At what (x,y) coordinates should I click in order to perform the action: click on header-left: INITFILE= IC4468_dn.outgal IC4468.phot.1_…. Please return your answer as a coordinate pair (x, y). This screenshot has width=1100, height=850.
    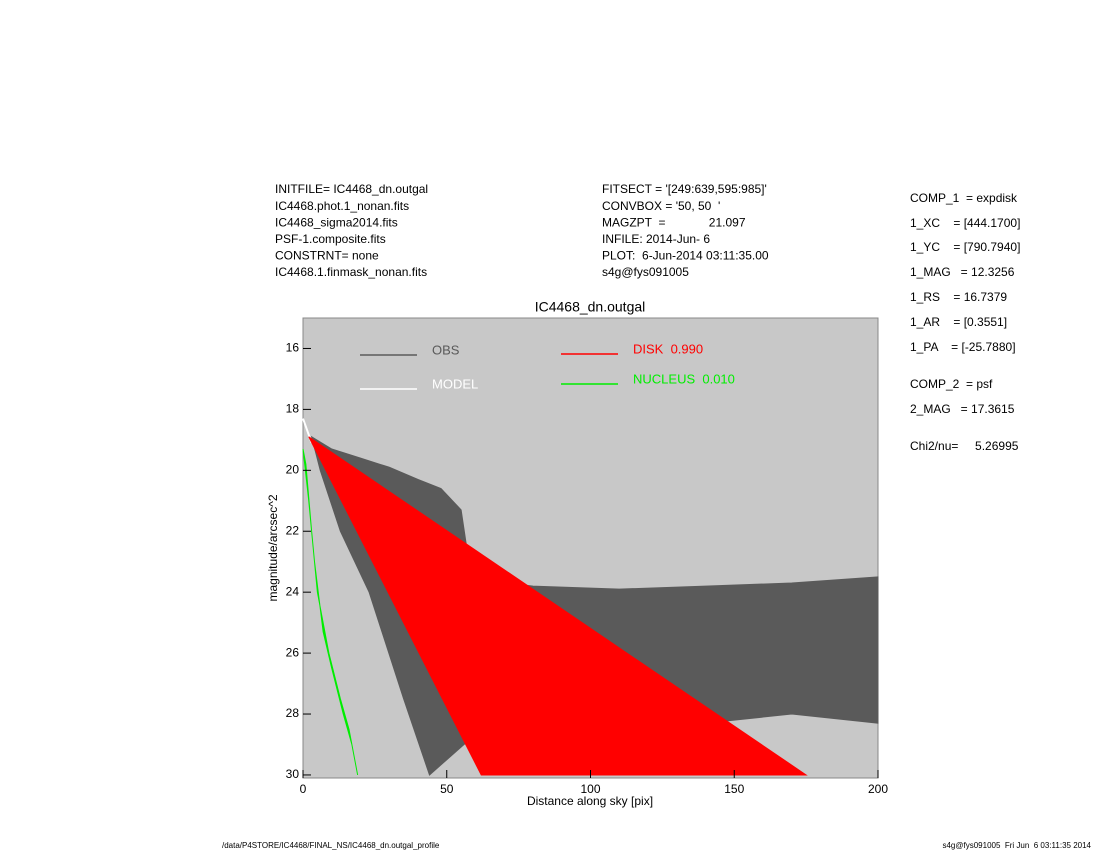
    Looking at the image, I should click on (351, 230).